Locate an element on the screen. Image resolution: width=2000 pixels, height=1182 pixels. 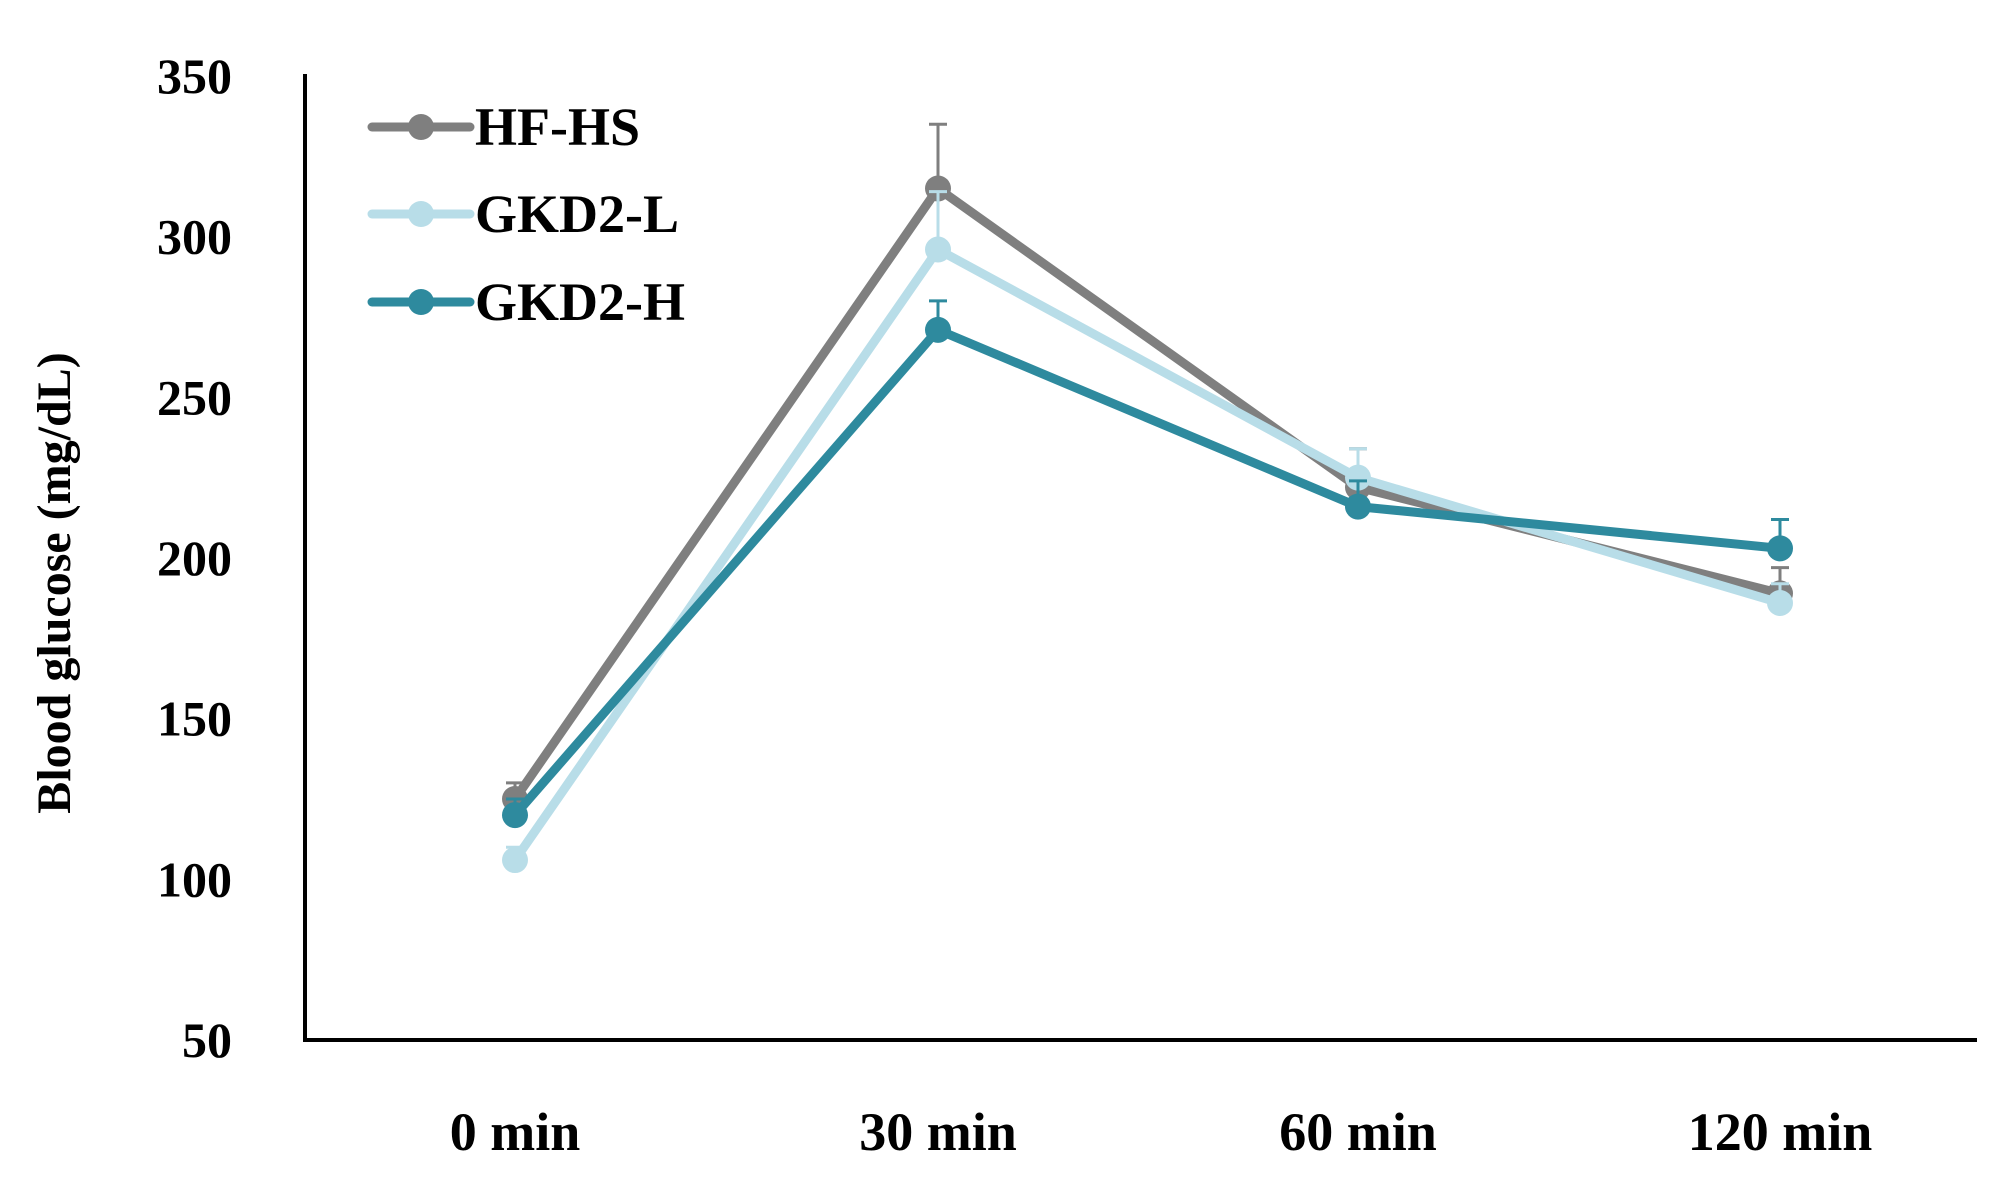
legend-item: GKD2-H is located at coordinates (526, 302).